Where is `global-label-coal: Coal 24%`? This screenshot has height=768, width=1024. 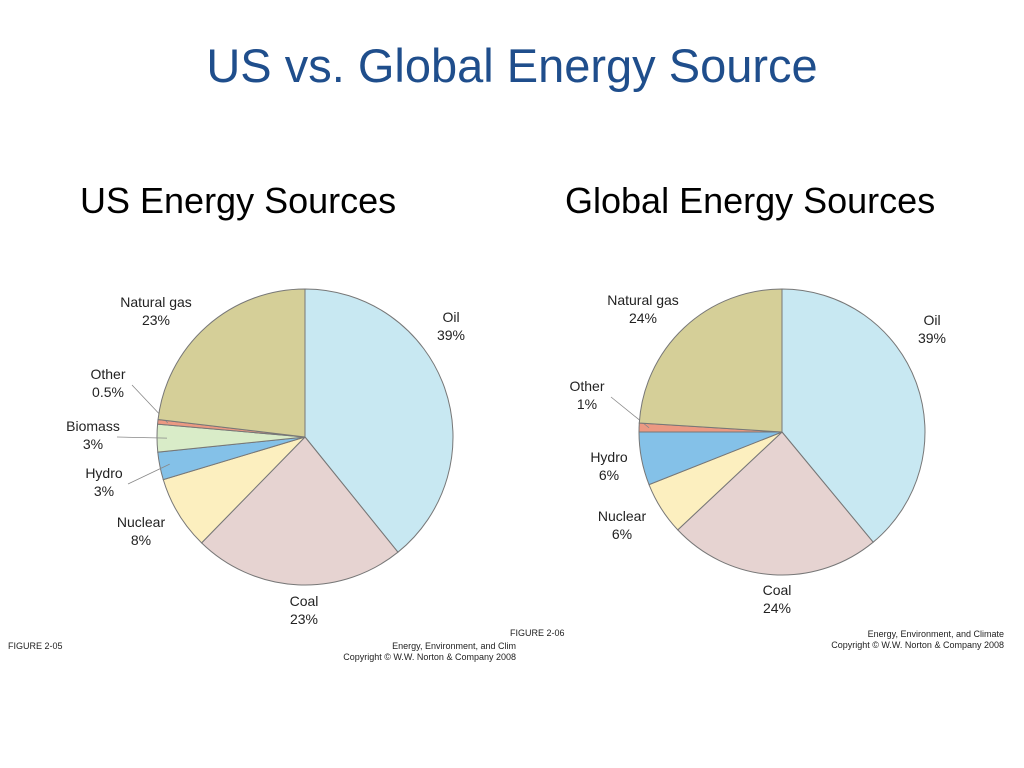 global-label-coal: Coal 24% is located at coordinates (777, 599).